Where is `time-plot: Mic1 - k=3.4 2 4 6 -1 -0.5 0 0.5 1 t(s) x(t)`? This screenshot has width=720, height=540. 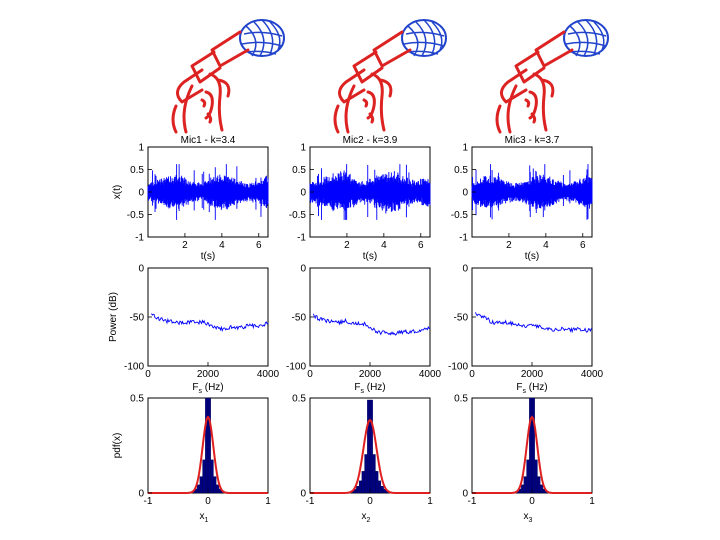
time-plot: Mic1 - k=3.4 2 4 6 -1 -0.5 0 0.5 1 t(s) x(t) is located at coordinates (190, 198).